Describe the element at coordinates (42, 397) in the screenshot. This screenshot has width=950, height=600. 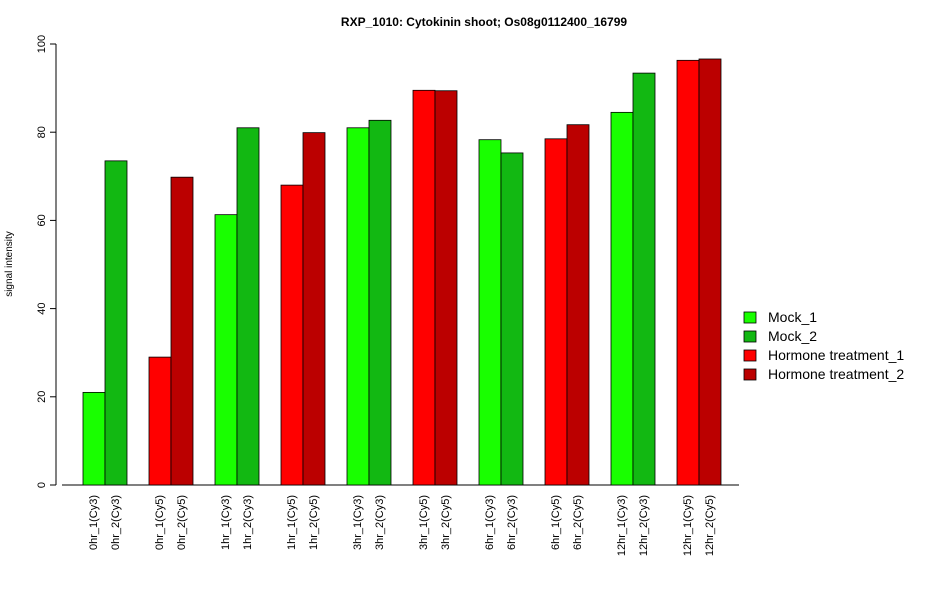
I see `y-tick-label: 20` at that location.